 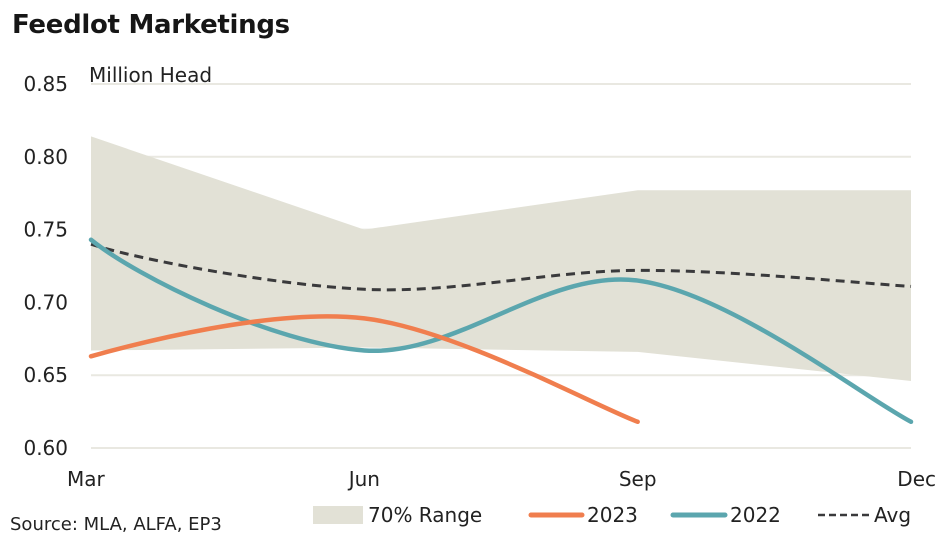 What do you see at coordinates (151, 25) in the screenshot?
I see `chart-title: Feedlot Marketings` at bounding box center [151, 25].